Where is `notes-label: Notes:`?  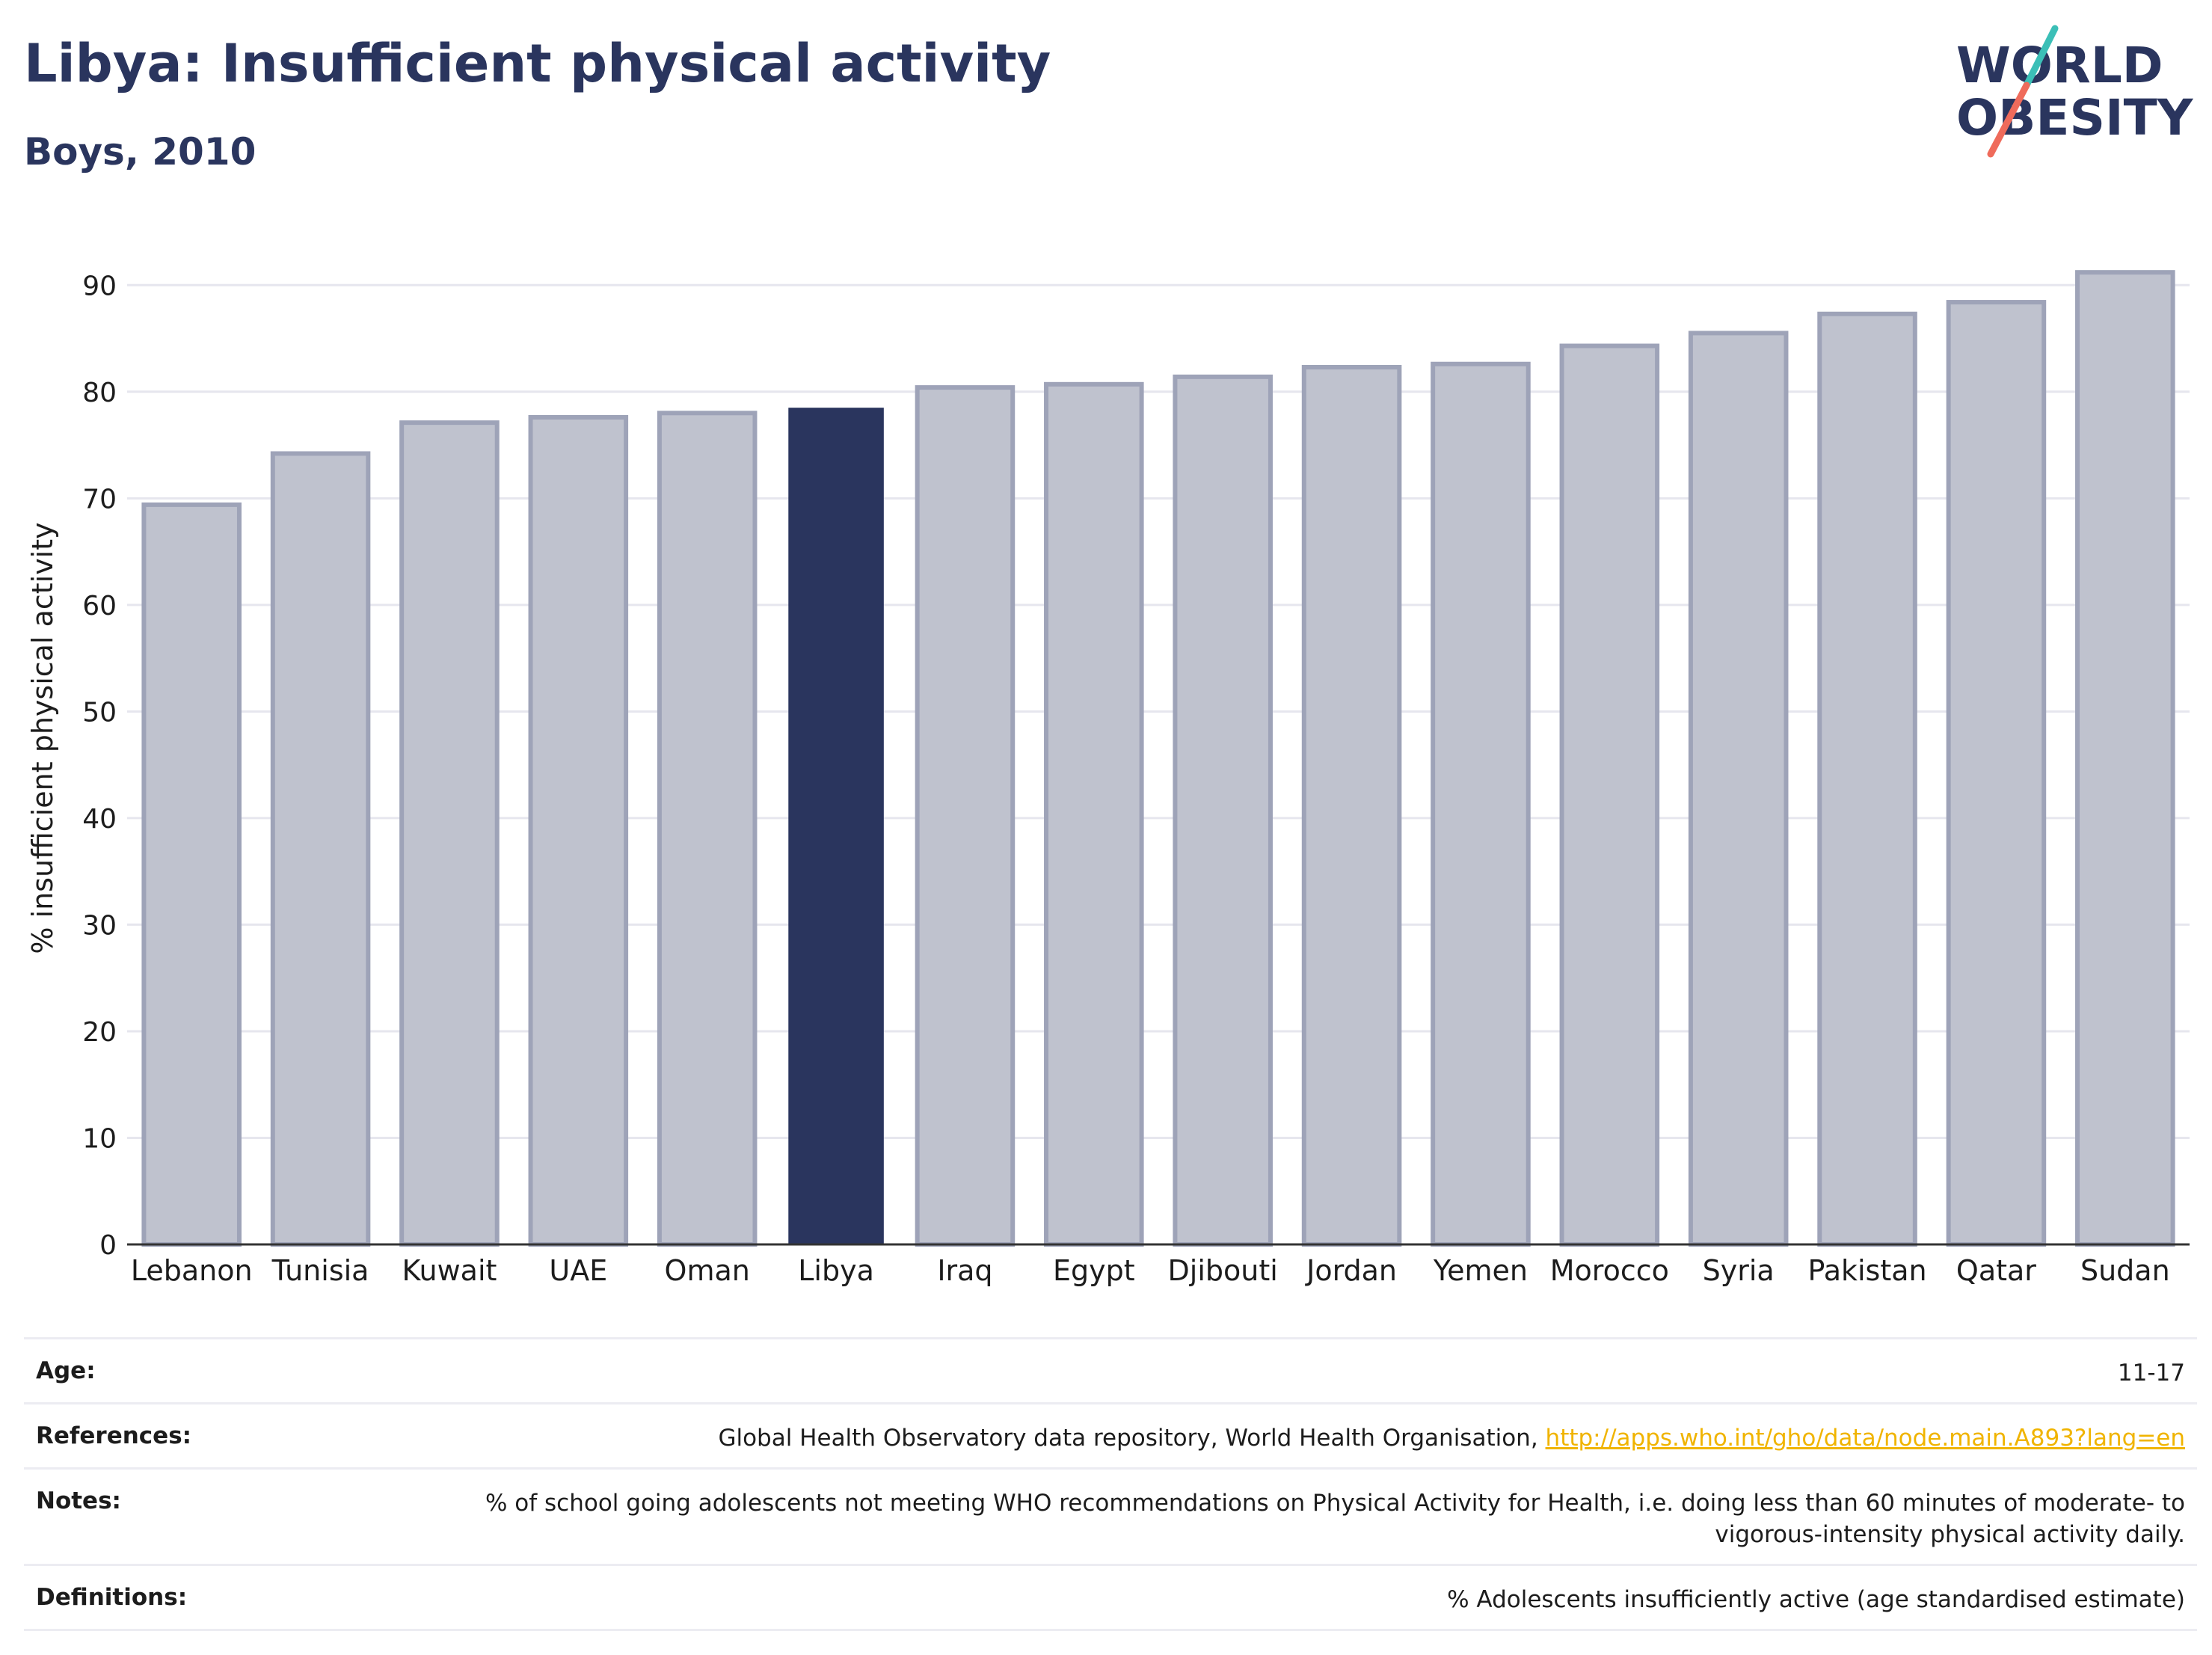
notes-label: Notes: is located at coordinates (78, 1500).